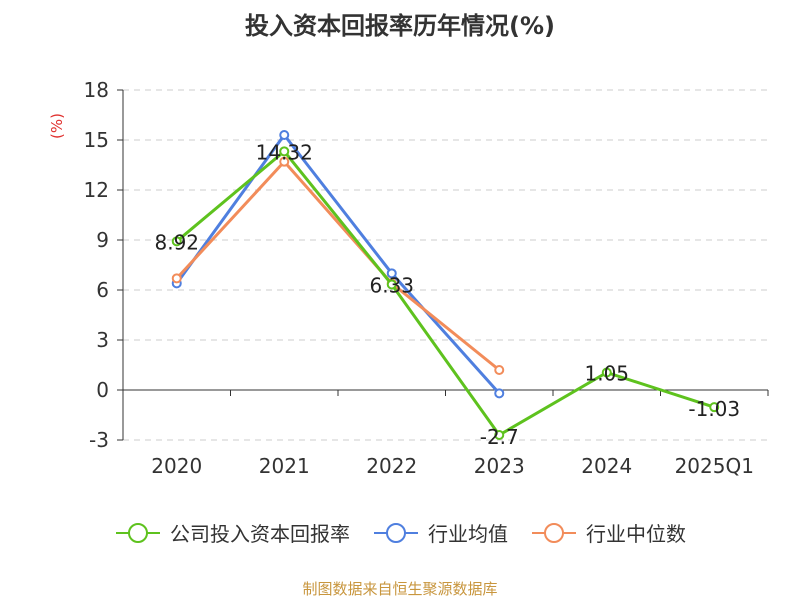  Describe the element at coordinates (96, 140) in the screenshot. I see `y-tick-label: 15` at that location.